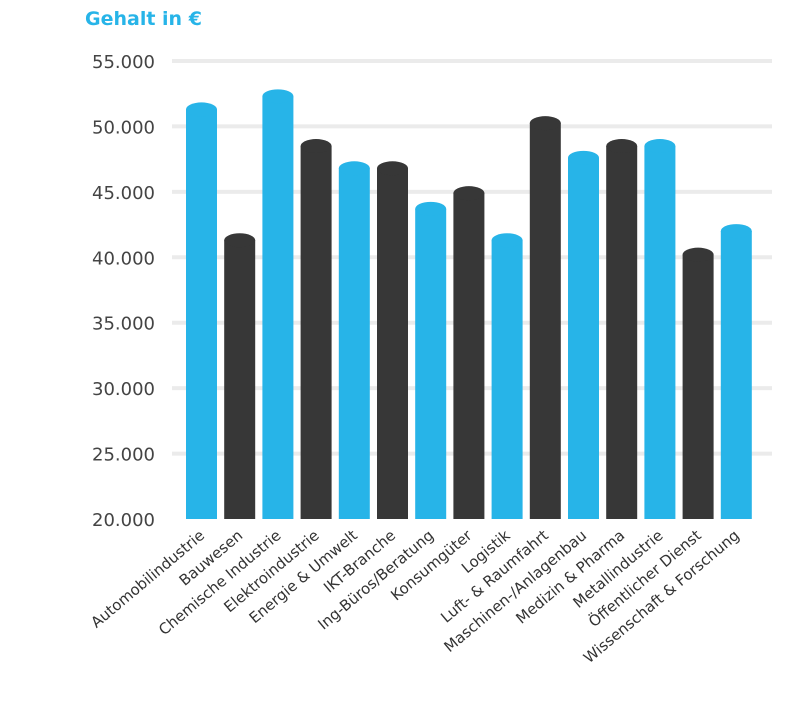 This screenshot has width=808, height=703. What do you see at coordinates (123, 193) in the screenshot?
I see `y-tick-label: 45.000` at bounding box center [123, 193].